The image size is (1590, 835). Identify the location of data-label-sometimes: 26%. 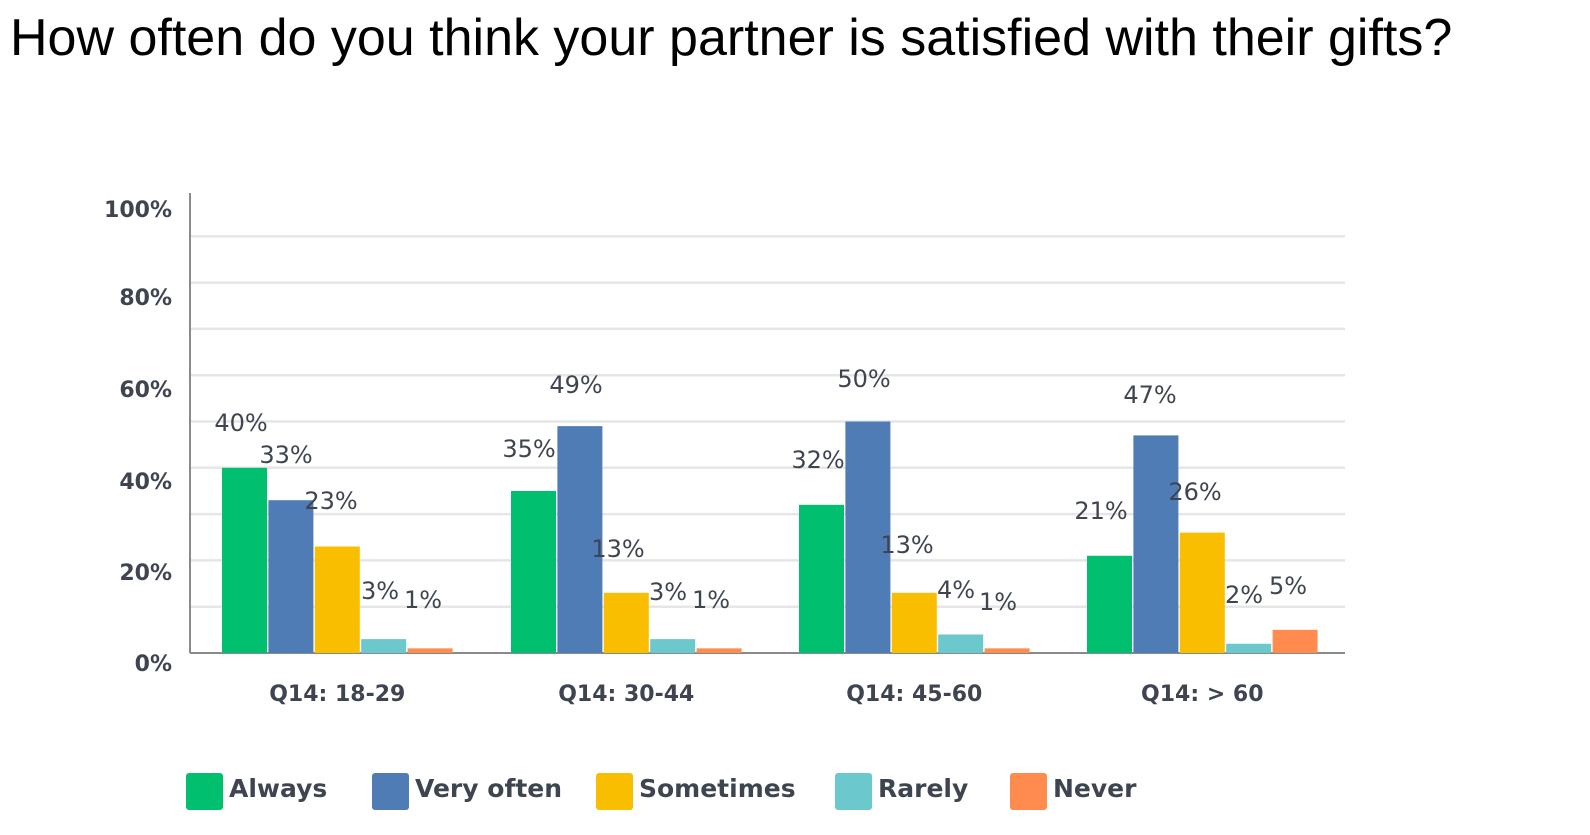
(1194, 492).